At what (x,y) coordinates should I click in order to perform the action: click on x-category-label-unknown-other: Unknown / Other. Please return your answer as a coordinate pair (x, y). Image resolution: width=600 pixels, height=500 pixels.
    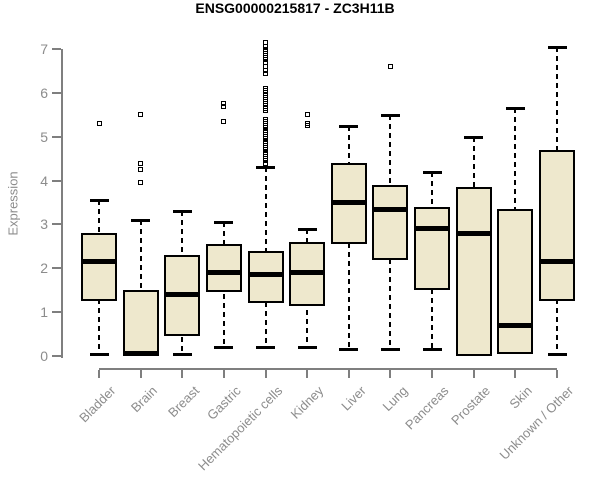
    Looking at the image, I should click on (537, 423).